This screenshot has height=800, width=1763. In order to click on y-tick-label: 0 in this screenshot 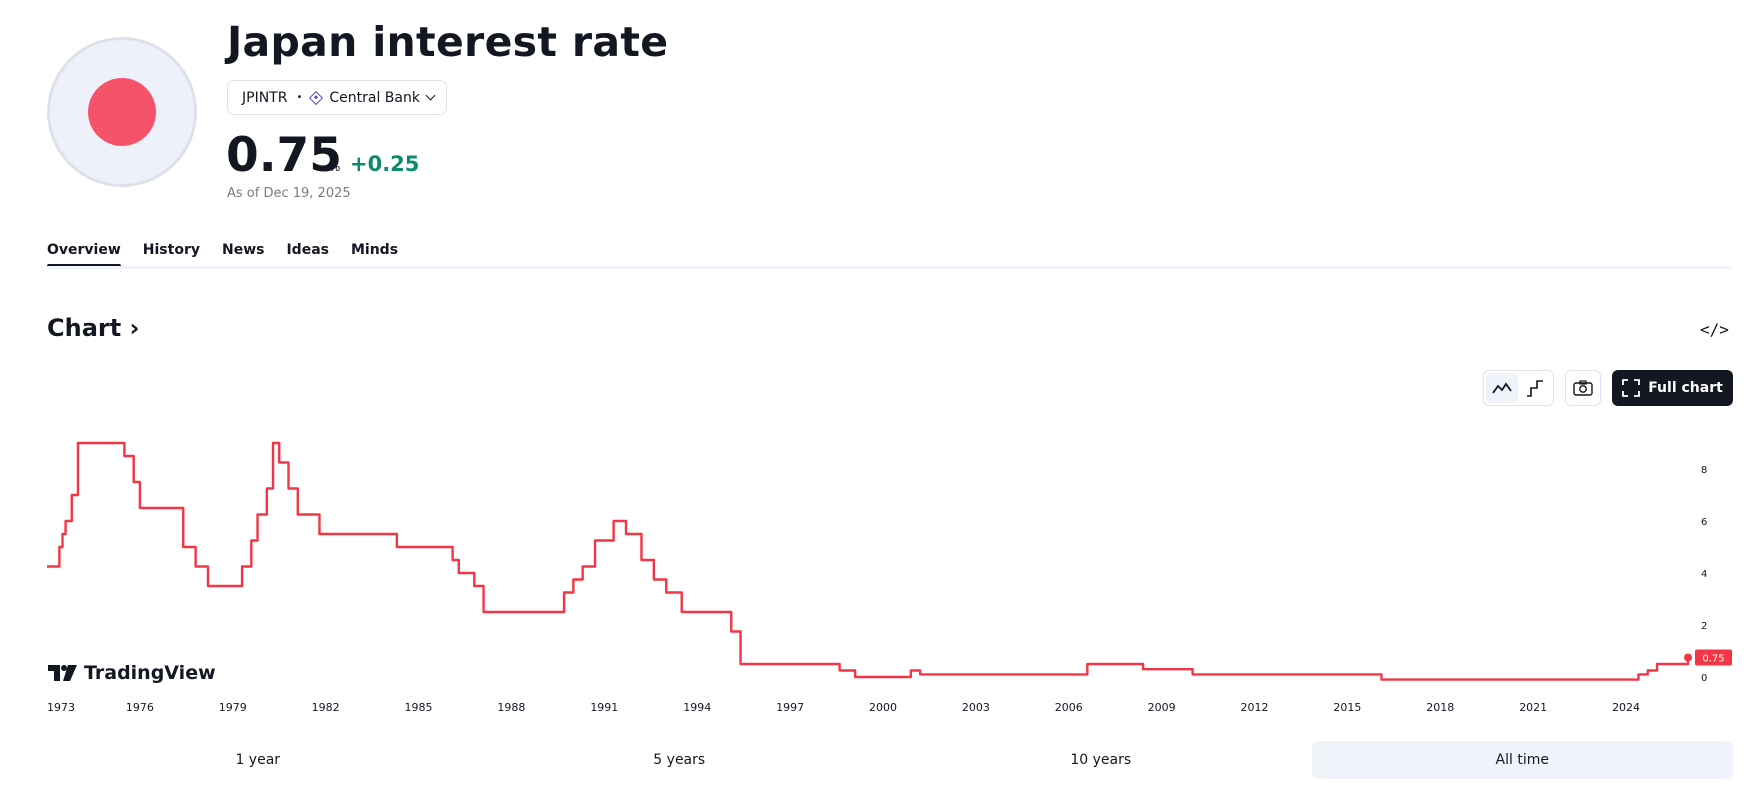, I will do `click(1704, 678)`.